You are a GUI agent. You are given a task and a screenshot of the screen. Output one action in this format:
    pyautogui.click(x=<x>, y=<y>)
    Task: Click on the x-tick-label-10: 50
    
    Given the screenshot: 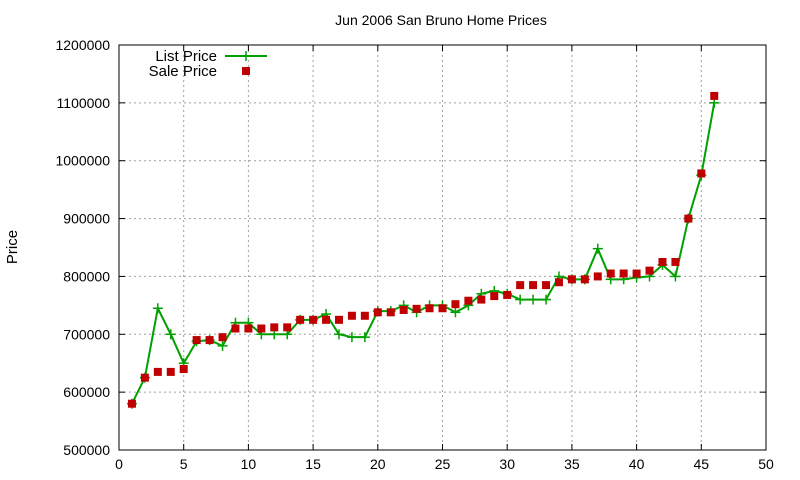 What is the action you would take?
    pyautogui.click(x=766, y=464)
    